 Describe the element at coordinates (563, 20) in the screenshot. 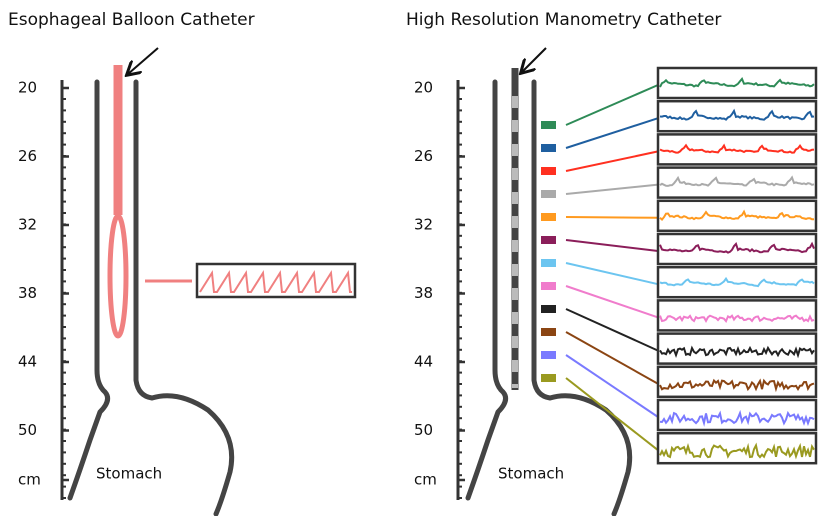

I see `right-title: High Resolution Manometry Catheter` at that location.